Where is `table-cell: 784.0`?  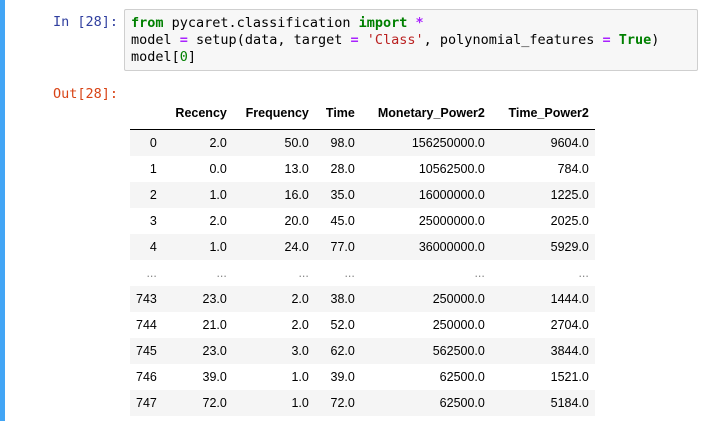 table-cell: 784.0 is located at coordinates (573, 168).